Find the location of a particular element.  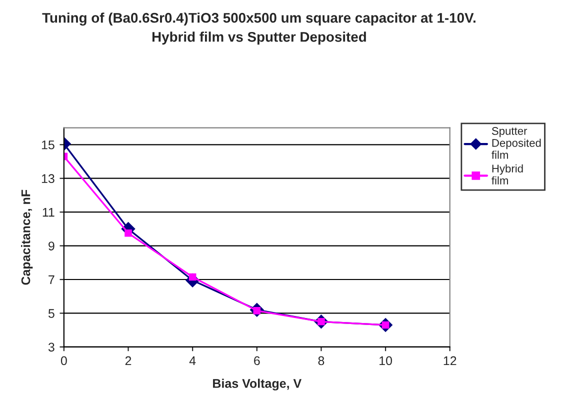

x-tick-label: 6 is located at coordinates (257, 361).